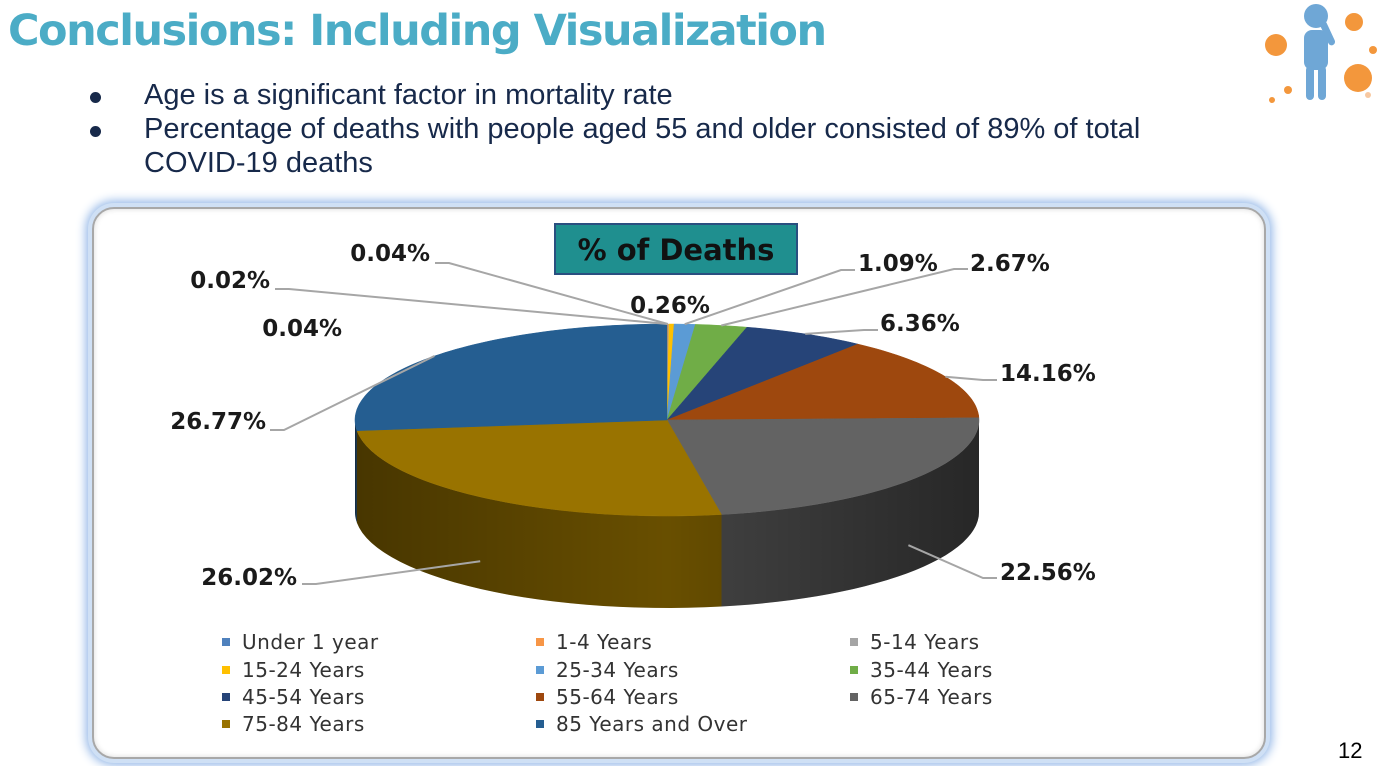  What do you see at coordinates (230, 281) in the screenshot?
I see `data-label-0: 0.02%` at bounding box center [230, 281].